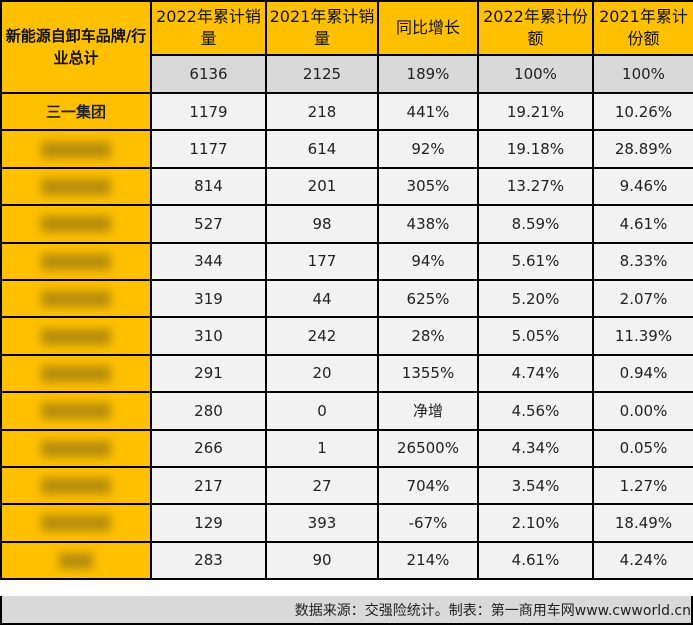 The height and width of the screenshot is (625, 693). Describe the element at coordinates (642, 261) in the screenshot. I see `value-cell: 8.33%` at that location.